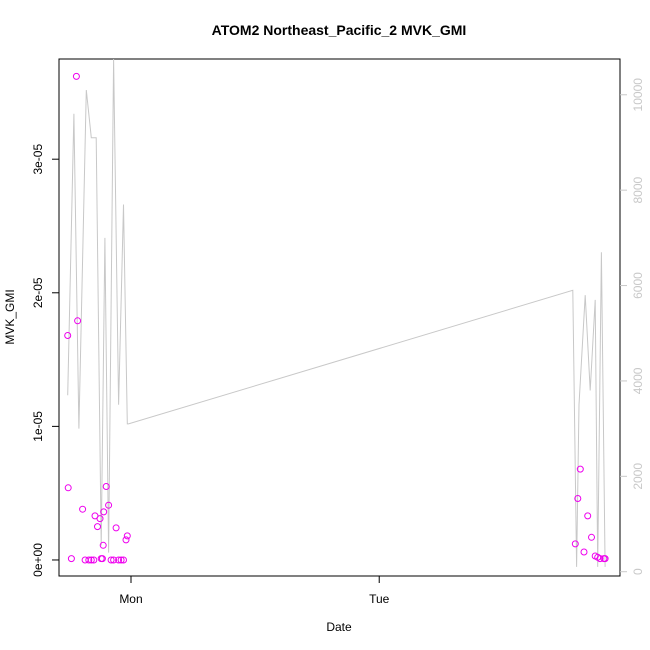 The width and height of the screenshot is (650, 650). What do you see at coordinates (38, 560) in the screenshot?
I see `y-tick-label: 0e+00` at bounding box center [38, 560].